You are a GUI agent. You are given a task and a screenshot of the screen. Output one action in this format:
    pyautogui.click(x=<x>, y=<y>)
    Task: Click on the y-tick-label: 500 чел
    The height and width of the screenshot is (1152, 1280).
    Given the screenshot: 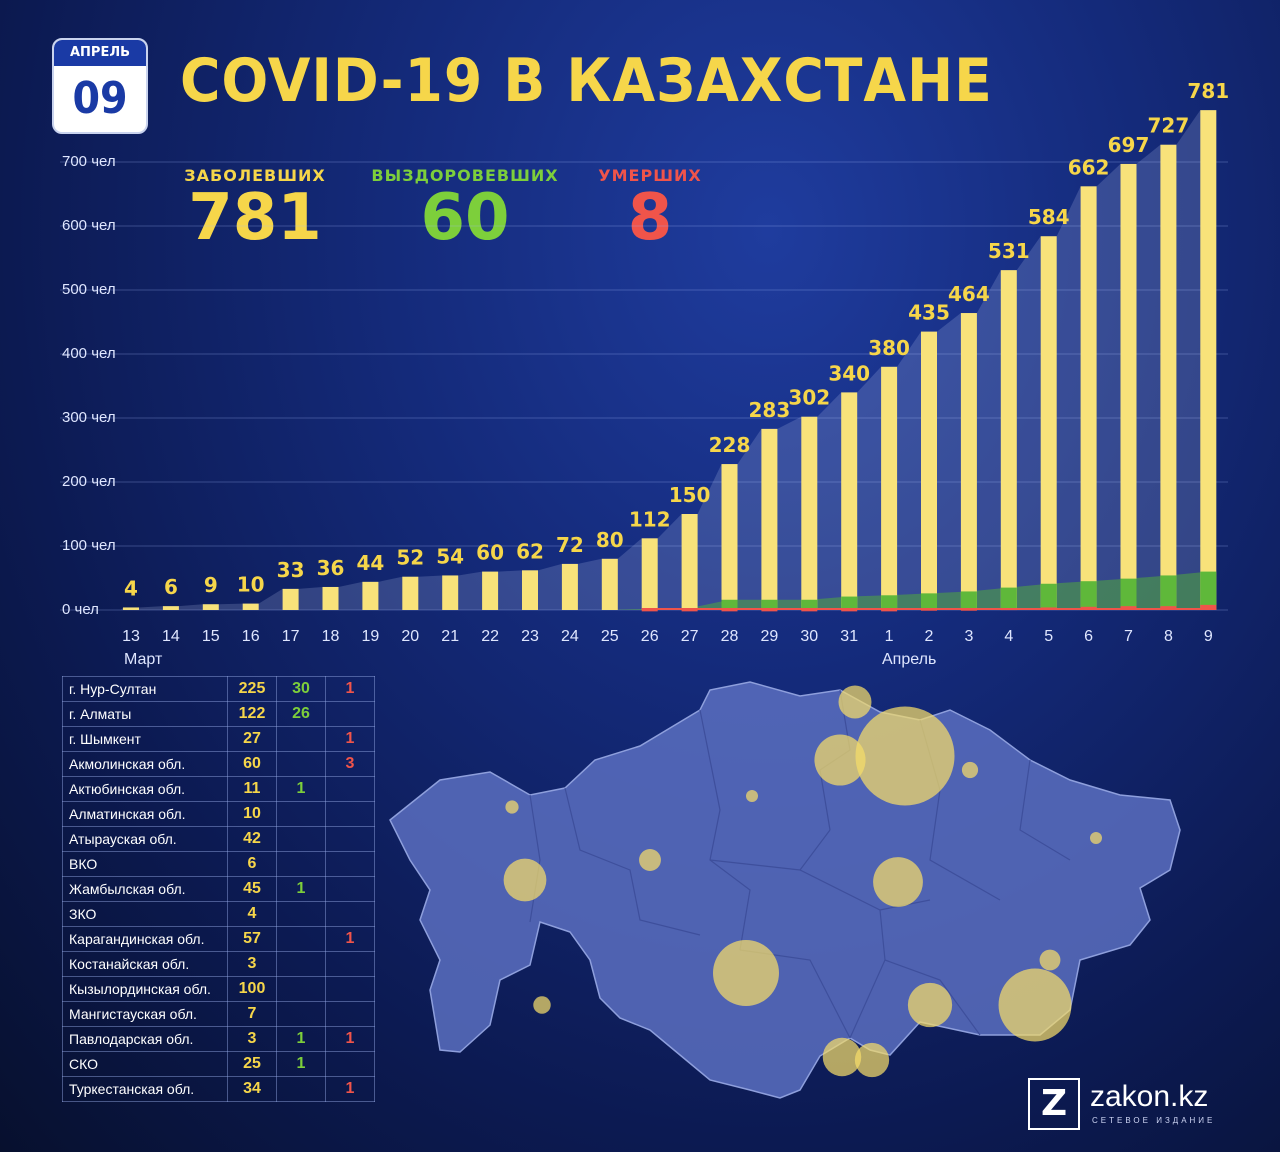 What is the action you would take?
    pyautogui.click(x=89, y=289)
    